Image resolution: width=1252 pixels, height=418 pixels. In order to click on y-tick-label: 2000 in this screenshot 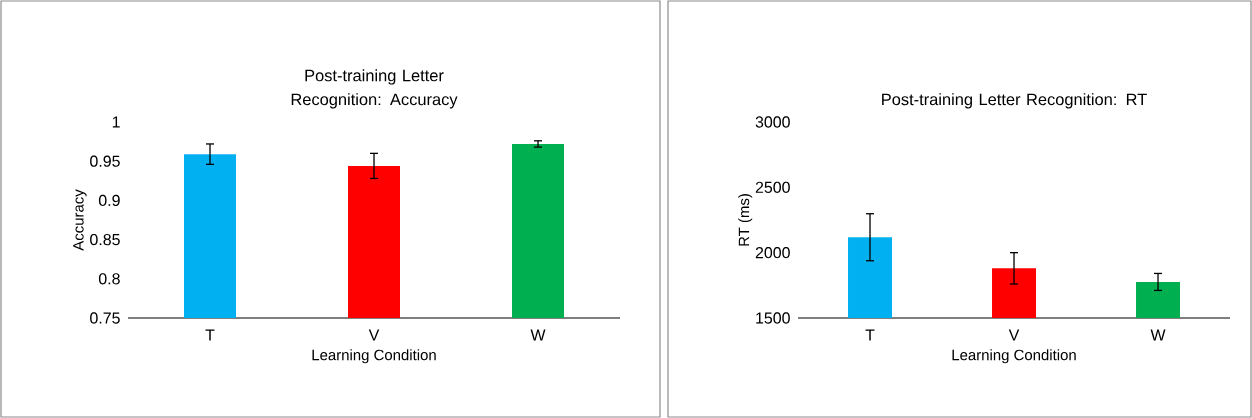, I will do `click(772, 253)`.